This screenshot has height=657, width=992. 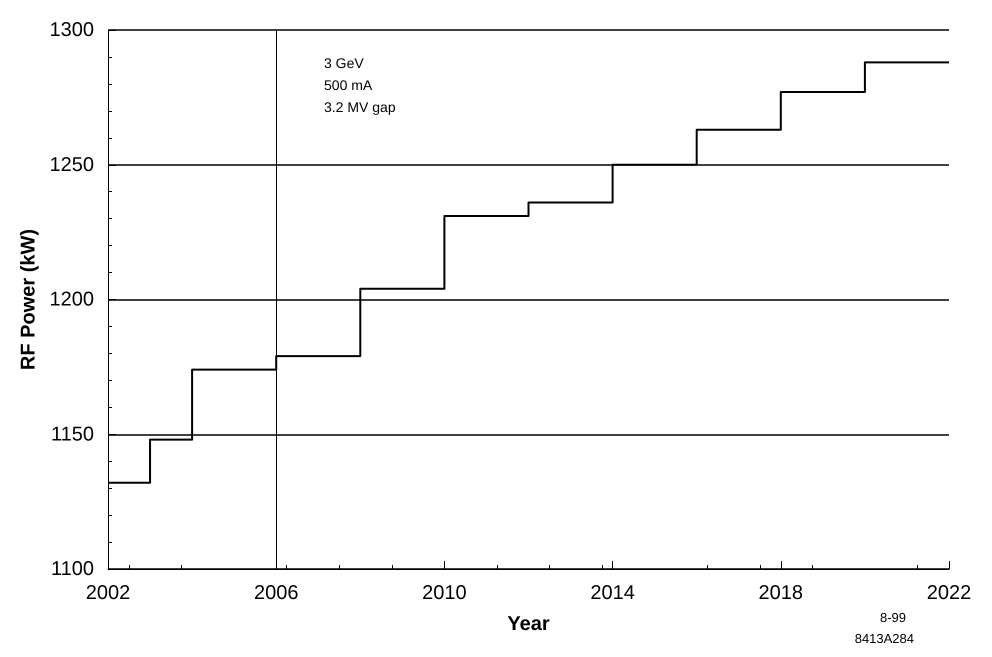 I want to click on x-tick-label: 2010, so click(x=444, y=593).